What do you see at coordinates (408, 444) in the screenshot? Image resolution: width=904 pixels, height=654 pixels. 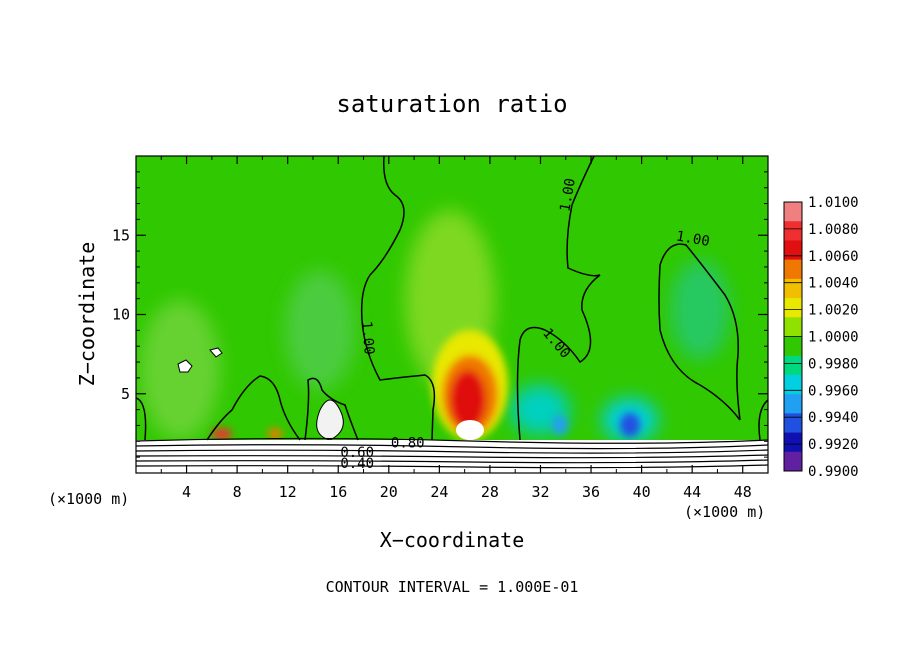 I see `contour-label: 0.80` at bounding box center [408, 444].